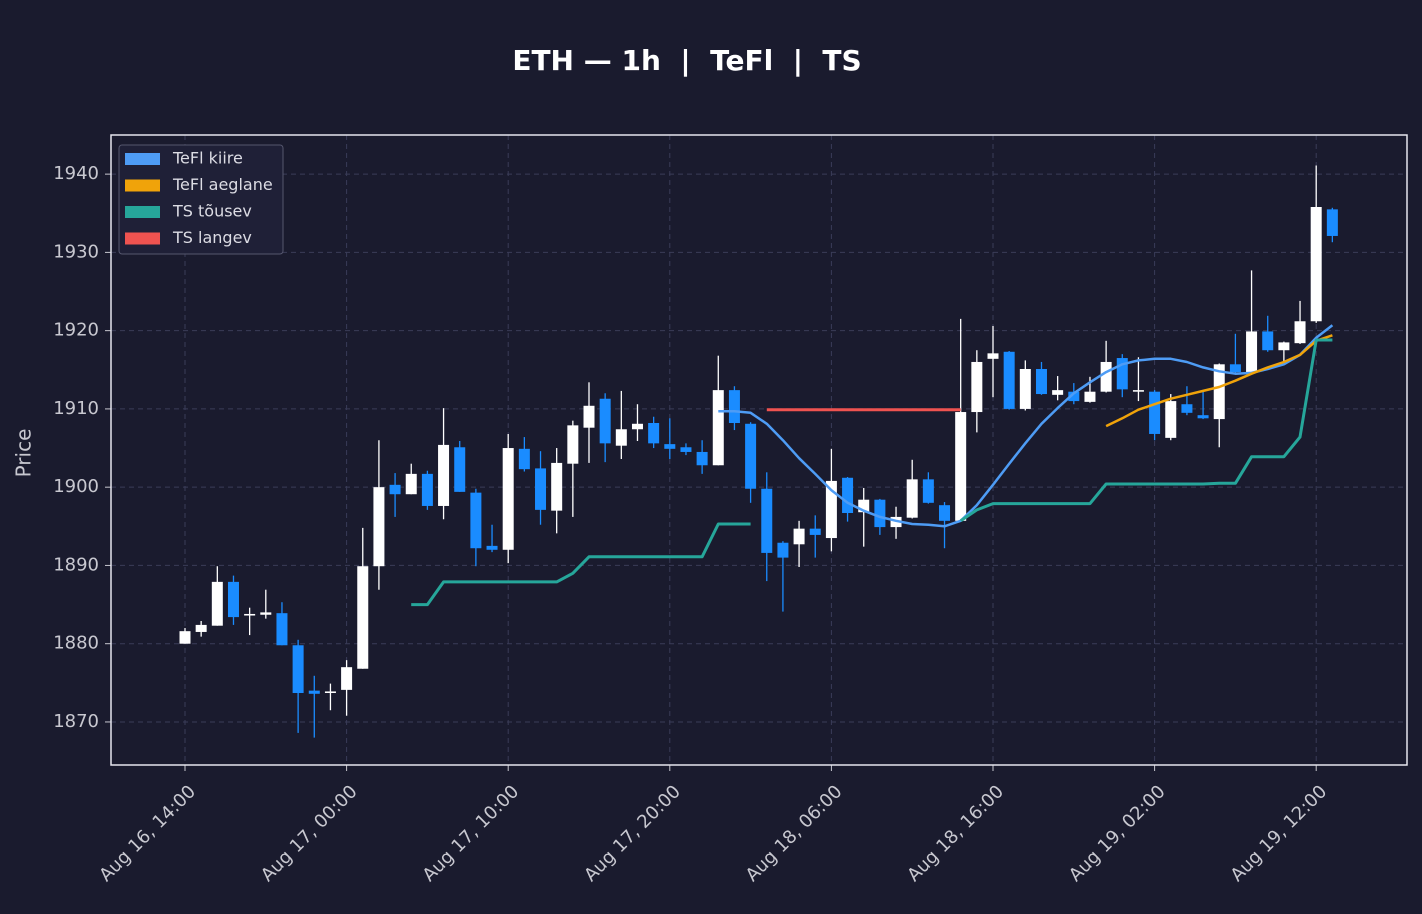  Describe the element at coordinates (76, 251) in the screenshot. I see `y-tick-label: 1930` at that location.